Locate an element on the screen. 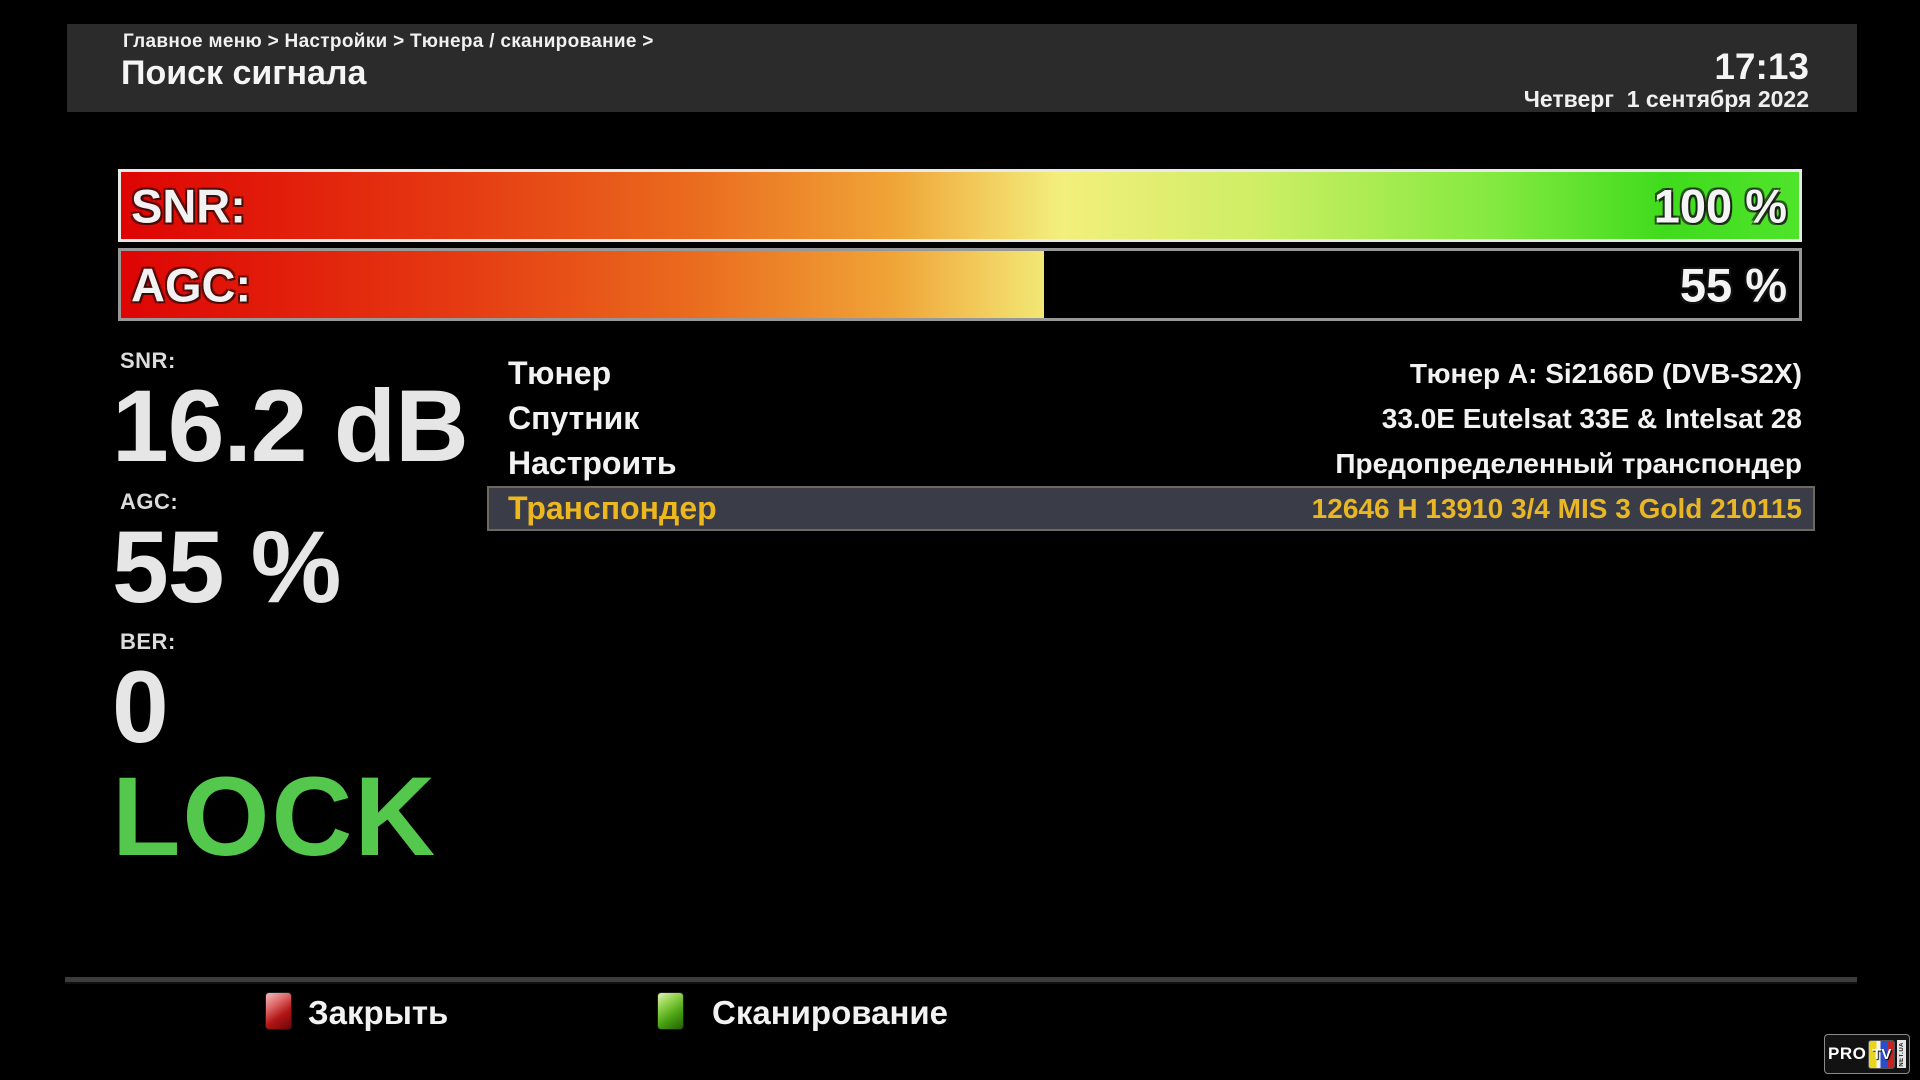 The height and width of the screenshot is (1080, 1920). ber-reading-label: BER: is located at coordinates (148, 641).